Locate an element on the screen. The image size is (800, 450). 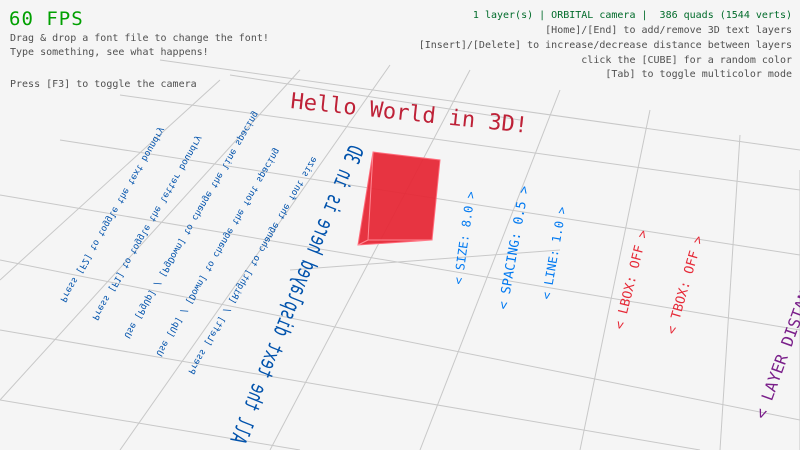
fps-counter: 60 FPS is located at coordinates (46, 19).